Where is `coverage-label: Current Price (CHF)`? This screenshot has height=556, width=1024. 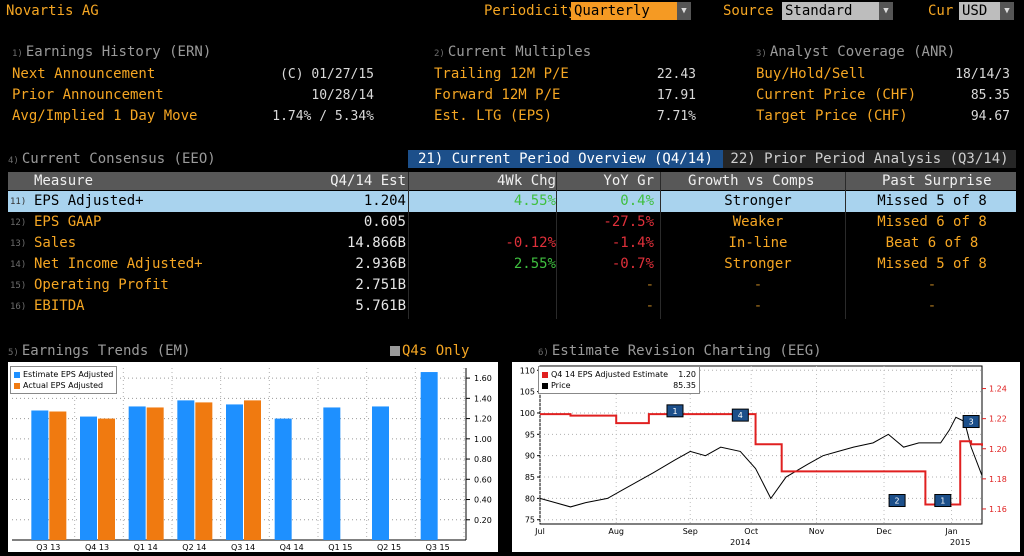 coverage-label: Current Price (CHF) is located at coordinates (836, 95).